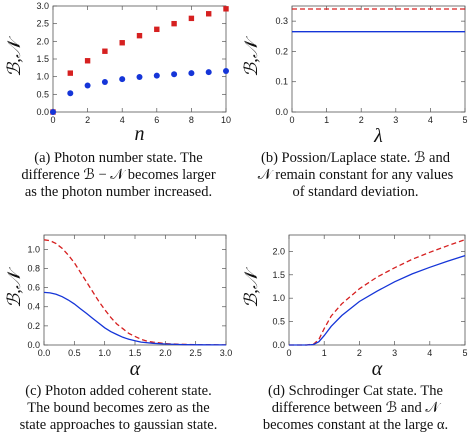 This screenshot has height=440, width=474. What do you see at coordinates (355, 391) in the screenshot?
I see `caption-line: (d) Schrodinger Cat state. The` at bounding box center [355, 391].